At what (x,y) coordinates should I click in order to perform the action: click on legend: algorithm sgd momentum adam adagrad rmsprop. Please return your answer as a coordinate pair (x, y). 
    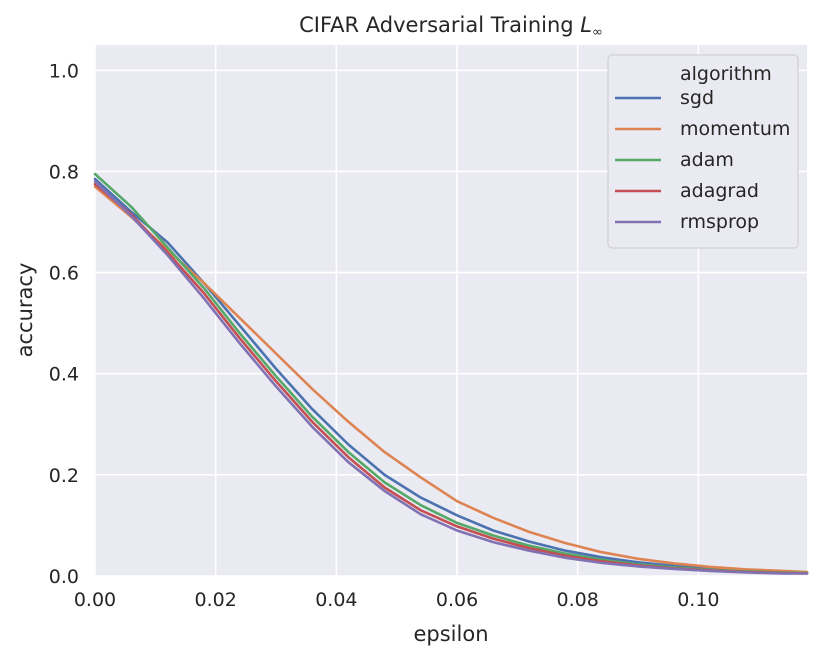
    Looking at the image, I should click on (703, 151).